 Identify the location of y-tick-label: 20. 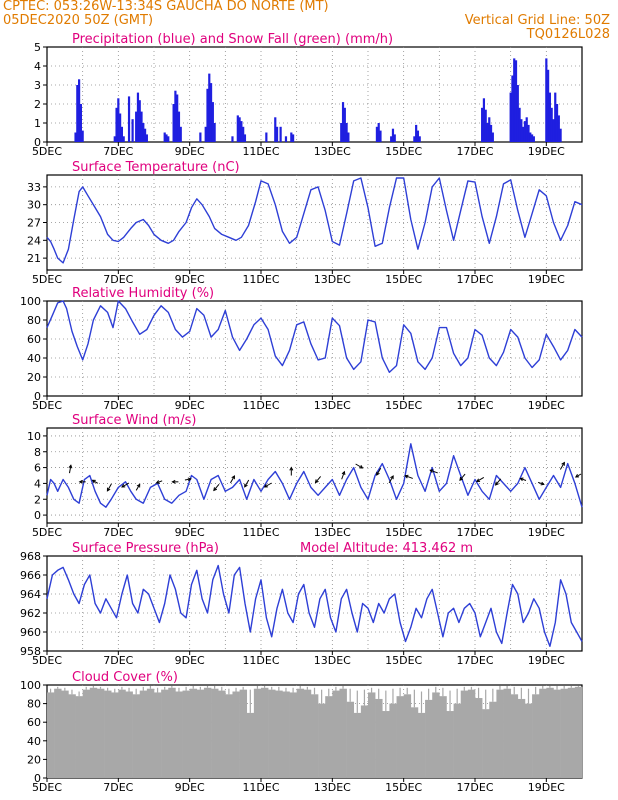
(34, 377).